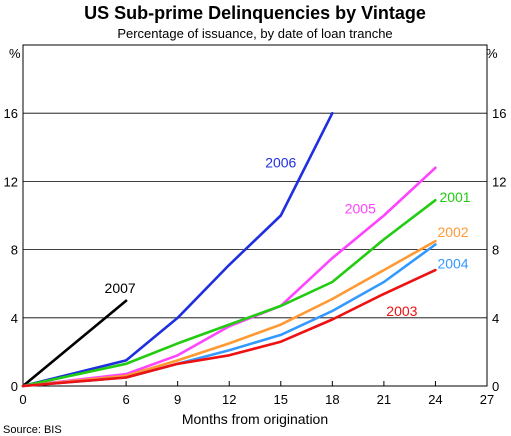 Image resolution: width=511 pixels, height=436 pixels. I want to click on x-tick-label: 6, so click(125, 399).